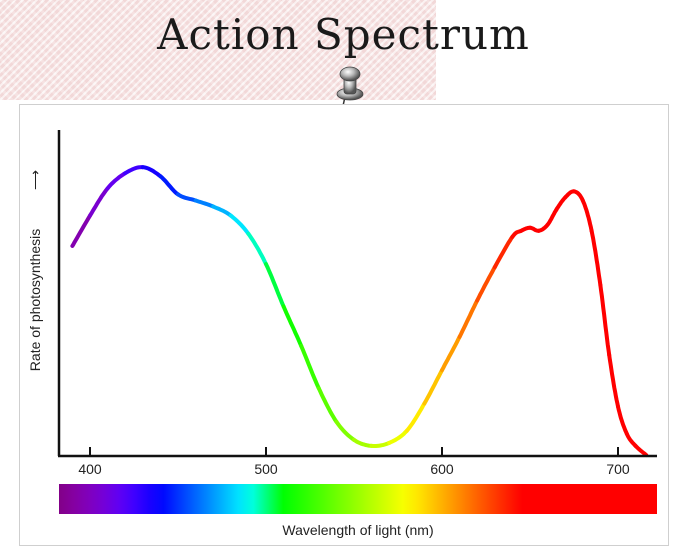 Image resolution: width=687 pixels, height=556 pixels. What do you see at coordinates (354, 462) in the screenshot?
I see `x-tick-layer: 400 500 600 700` at bounding box center [354, 462].